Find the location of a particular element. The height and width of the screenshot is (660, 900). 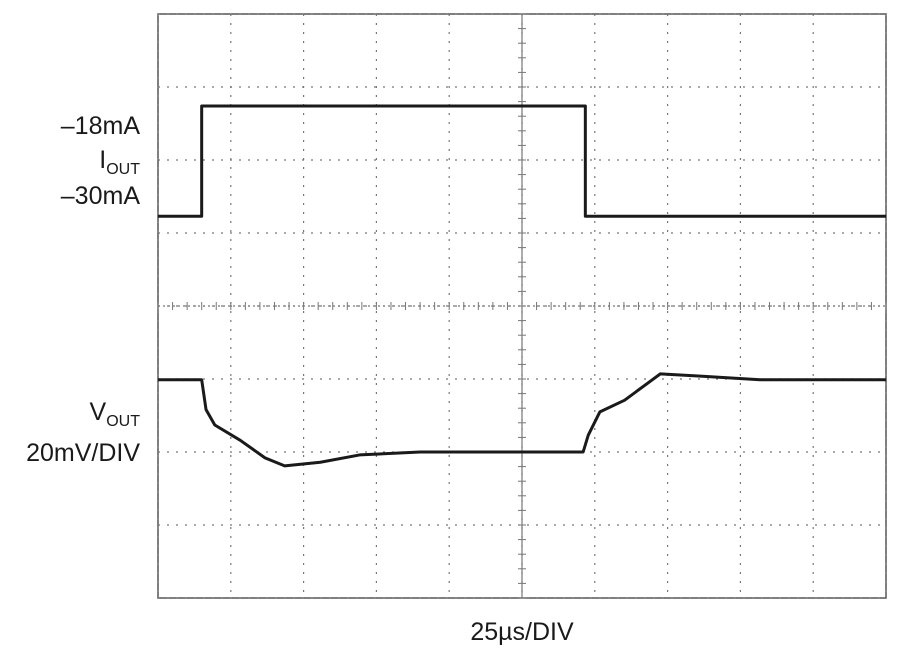

annotation: –18mA is located at coordinates (101, 126).